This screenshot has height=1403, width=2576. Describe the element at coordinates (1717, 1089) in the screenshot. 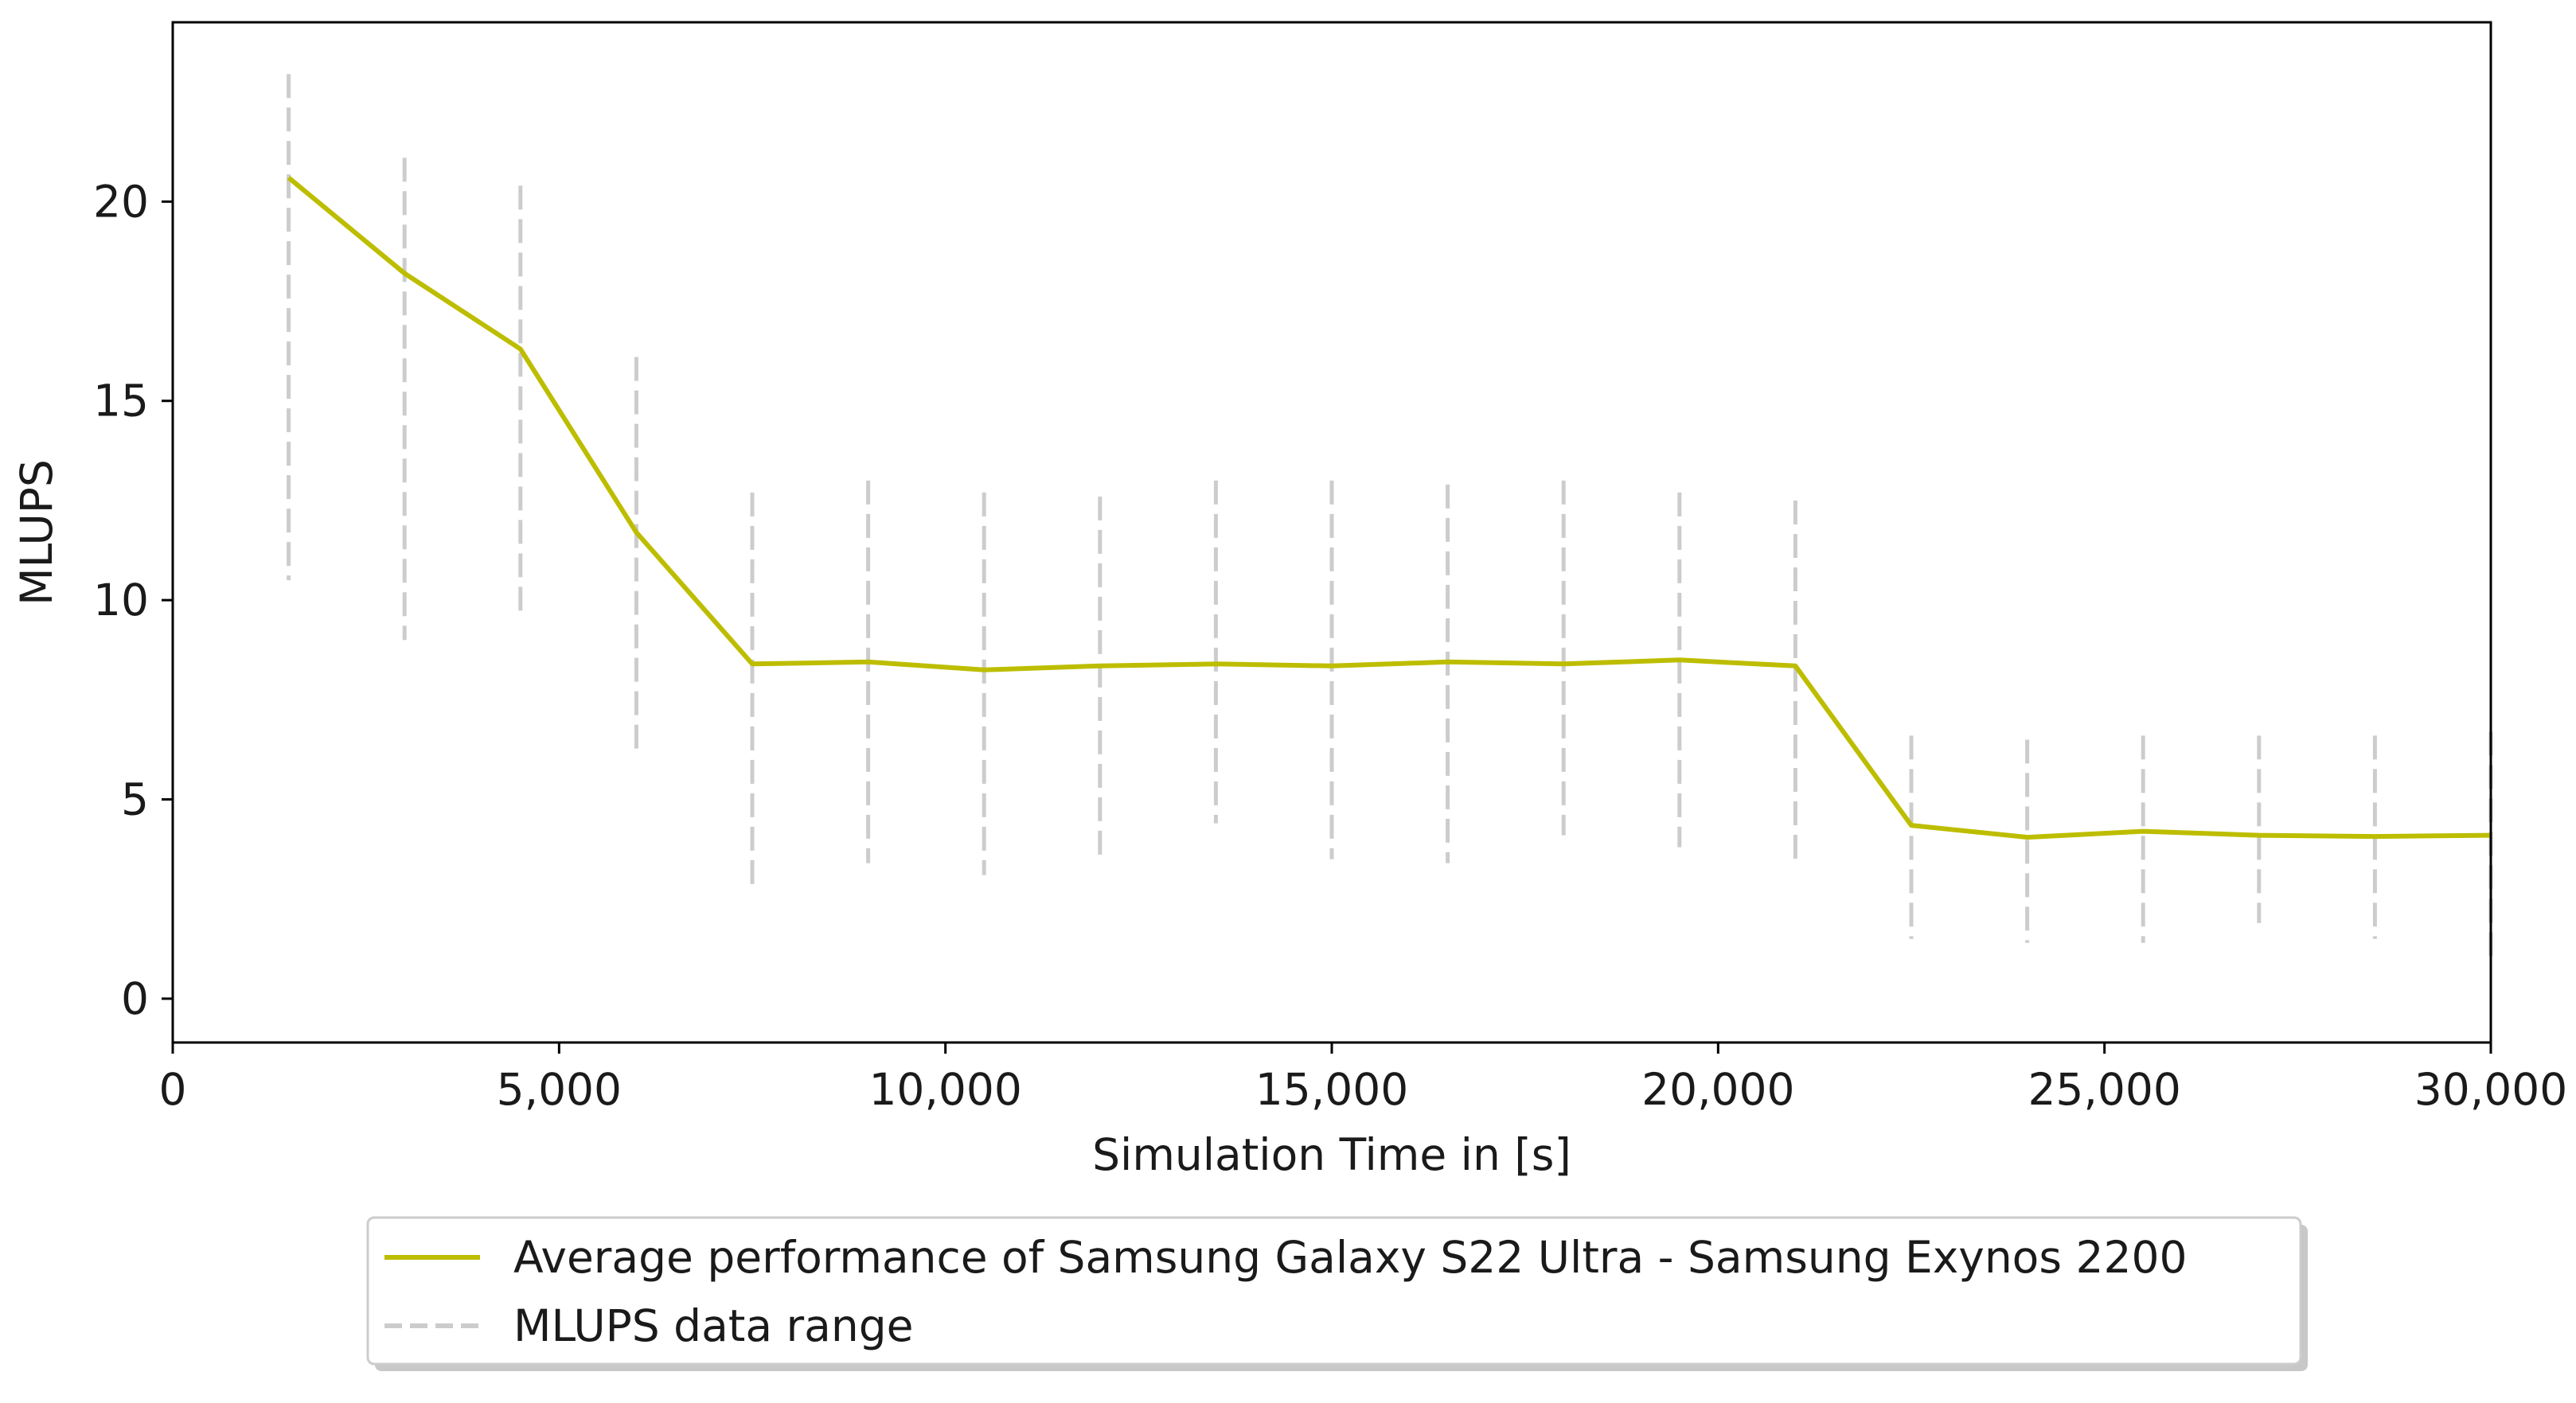

I see `x-tick-label: 20,000` at that location.